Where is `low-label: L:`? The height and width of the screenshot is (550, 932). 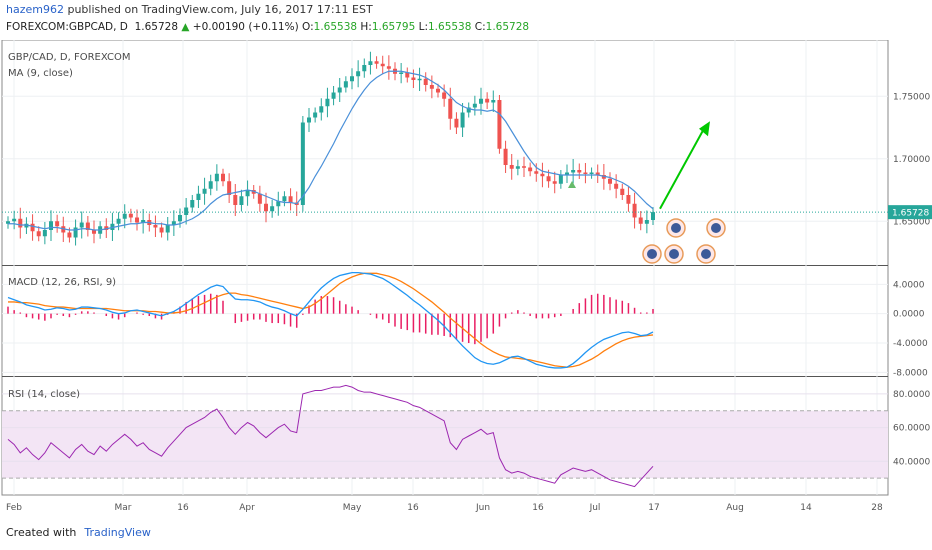
low-label: L: is located at coordinates (423, 27).